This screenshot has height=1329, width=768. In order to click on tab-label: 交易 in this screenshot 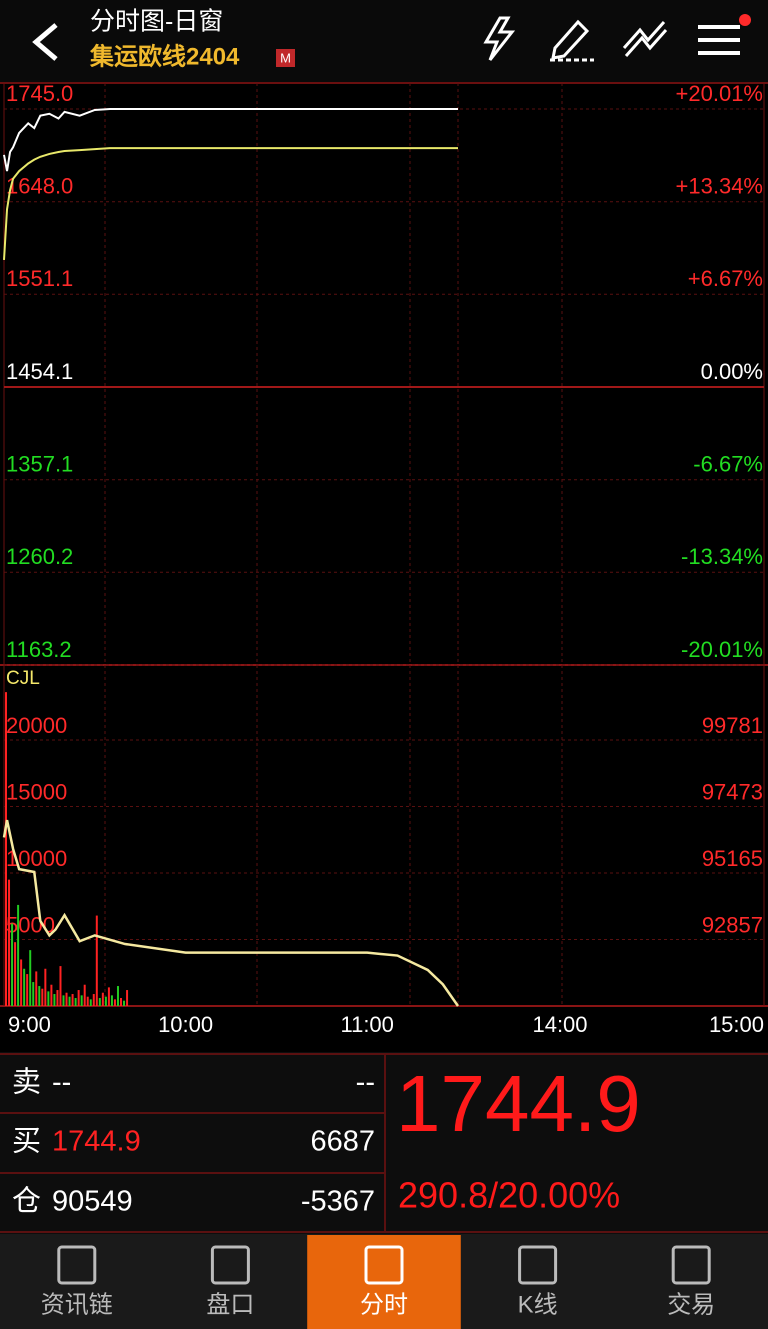, I will do `click(691, 1304)`.